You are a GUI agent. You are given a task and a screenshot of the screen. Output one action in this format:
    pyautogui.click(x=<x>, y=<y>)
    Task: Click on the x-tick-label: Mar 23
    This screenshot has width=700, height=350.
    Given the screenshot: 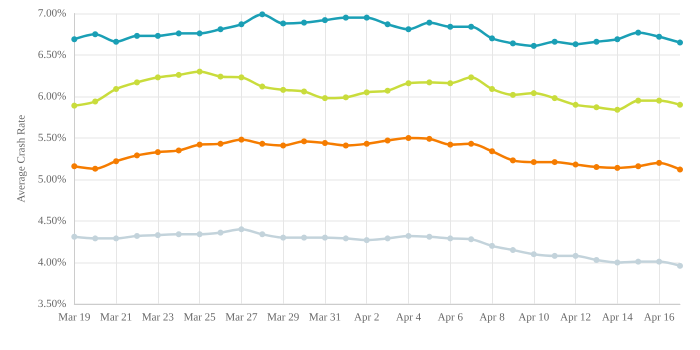 What is the action you would take?
    pyautogui.click(x=158, y=318)
    